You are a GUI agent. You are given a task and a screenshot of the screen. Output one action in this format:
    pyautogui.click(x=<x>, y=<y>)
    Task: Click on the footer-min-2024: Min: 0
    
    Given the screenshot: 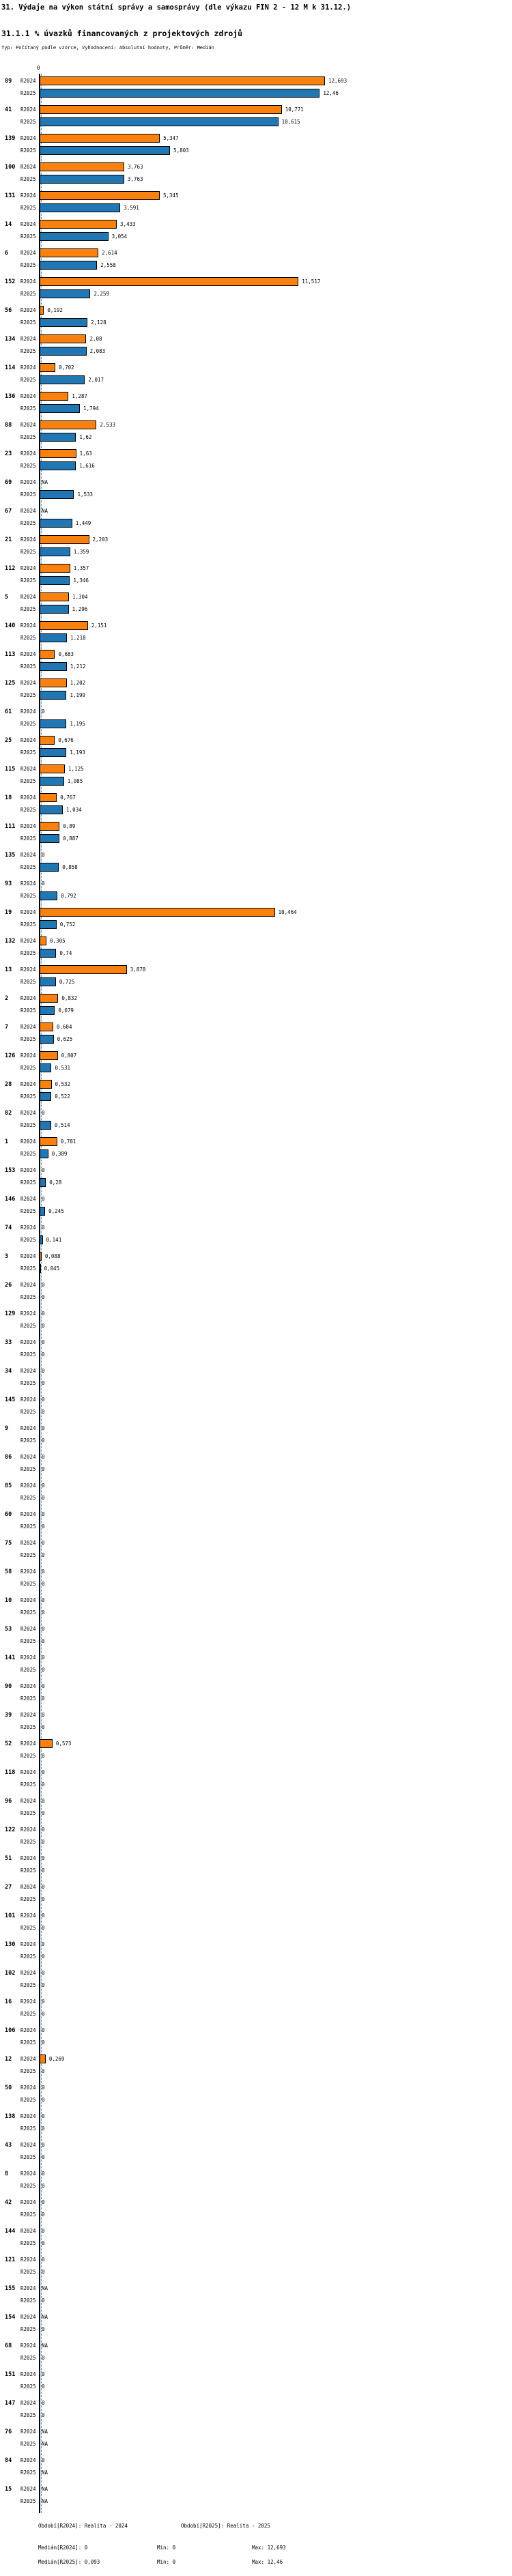 What is the action you would take?
    pyautogui.click(x=166, y=2548)
    